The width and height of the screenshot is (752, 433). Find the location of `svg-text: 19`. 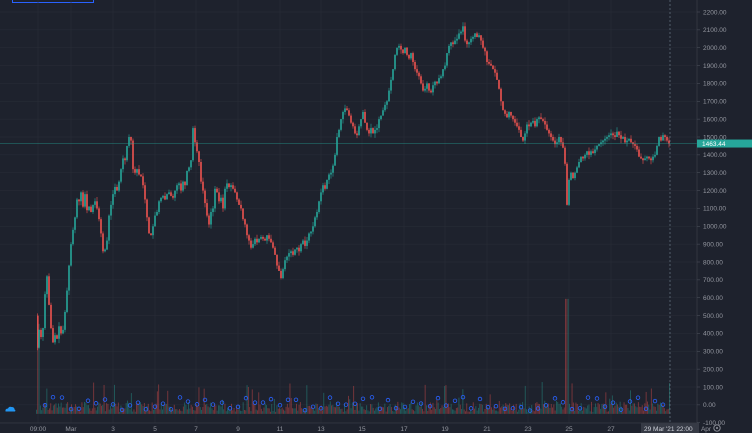

svg-text: 19 is located at coordinates (445, 429).